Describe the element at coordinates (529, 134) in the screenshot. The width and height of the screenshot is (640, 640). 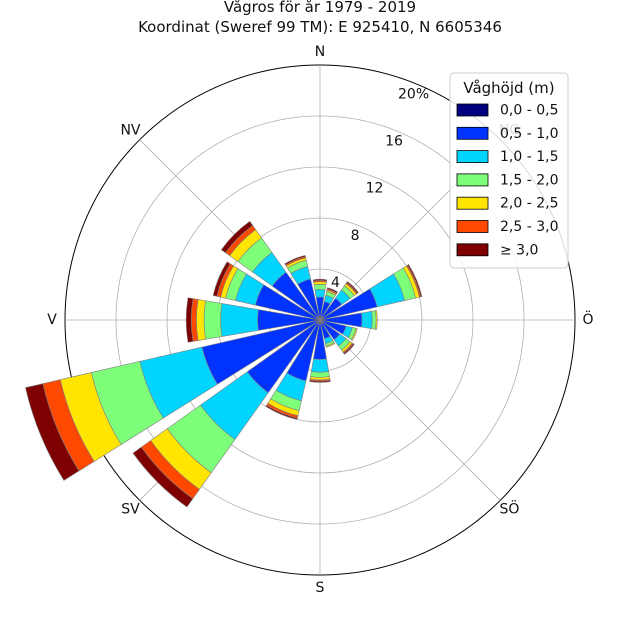
I see `legend-item-label: 0,5 - 1,0` at that location.